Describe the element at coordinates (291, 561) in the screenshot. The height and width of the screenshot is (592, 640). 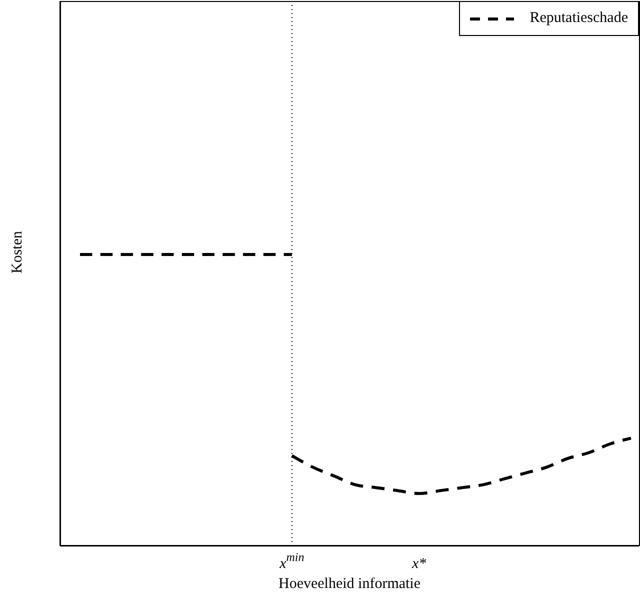
I see `x-tick-label: x$^{min}$` at that location.